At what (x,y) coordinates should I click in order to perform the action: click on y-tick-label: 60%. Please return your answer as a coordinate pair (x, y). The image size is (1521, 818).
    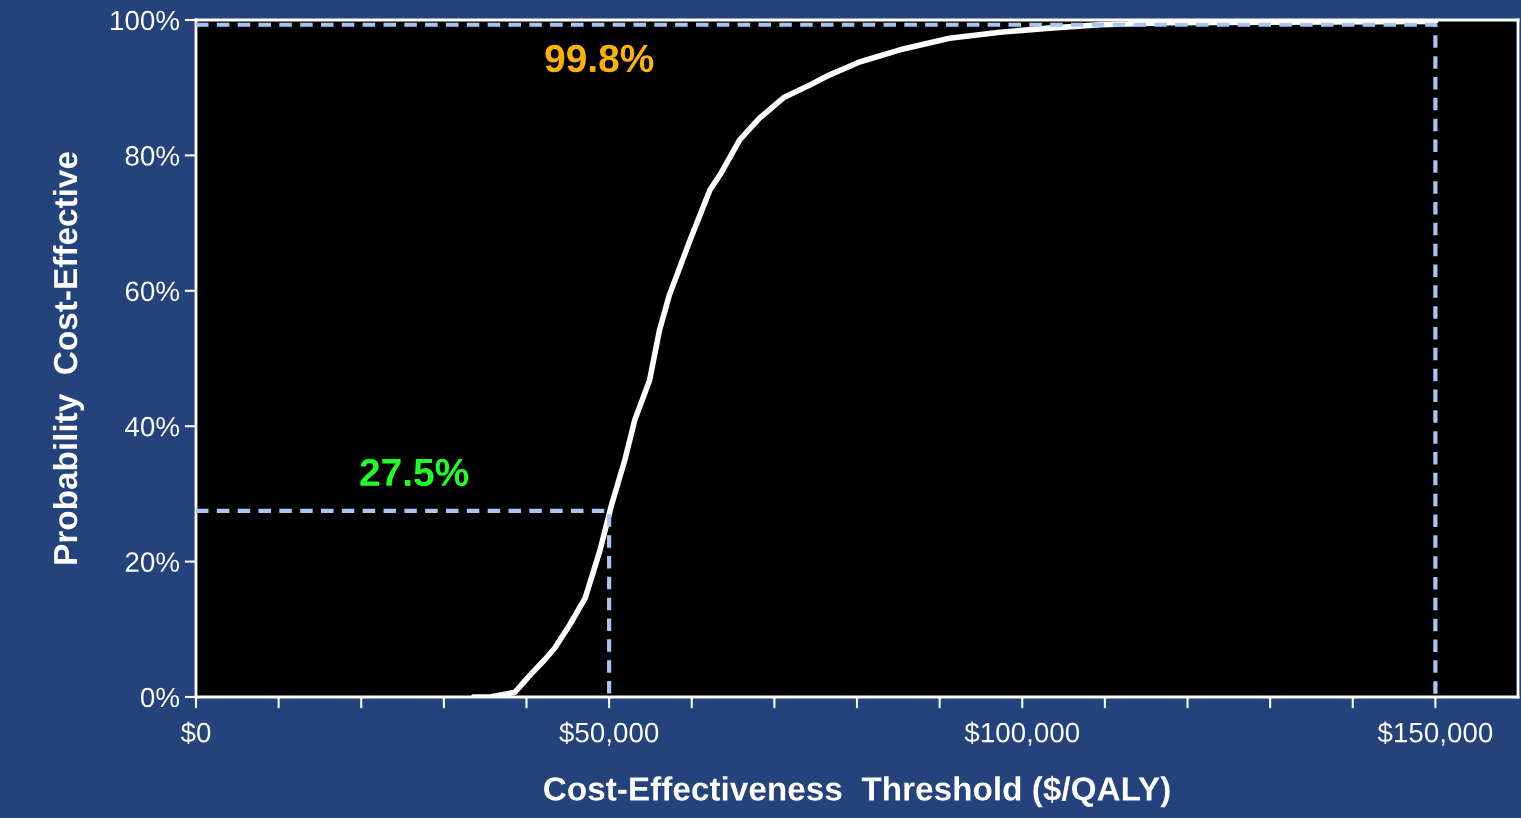
    Looking at the image, I should click on (152, 291).